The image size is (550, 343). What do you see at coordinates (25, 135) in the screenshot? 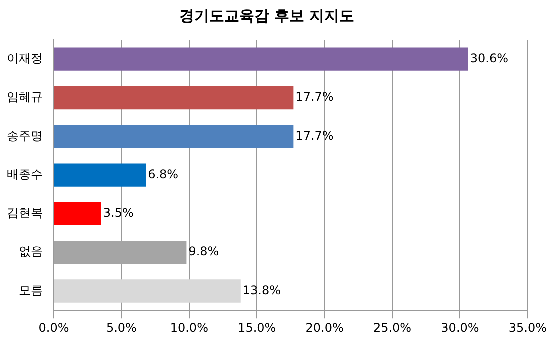
I see `y-tick-label: 송주명` at bounding box center [25, 135].